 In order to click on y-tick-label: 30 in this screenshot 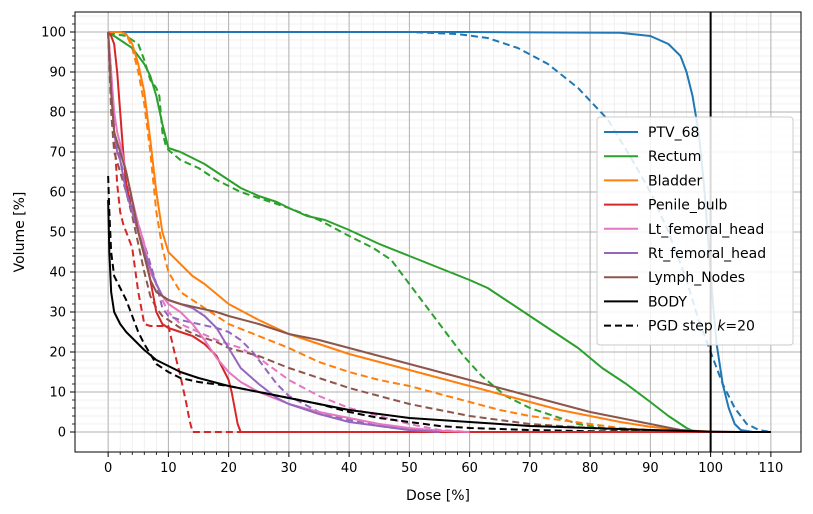, I will do `click(57, 313)`.